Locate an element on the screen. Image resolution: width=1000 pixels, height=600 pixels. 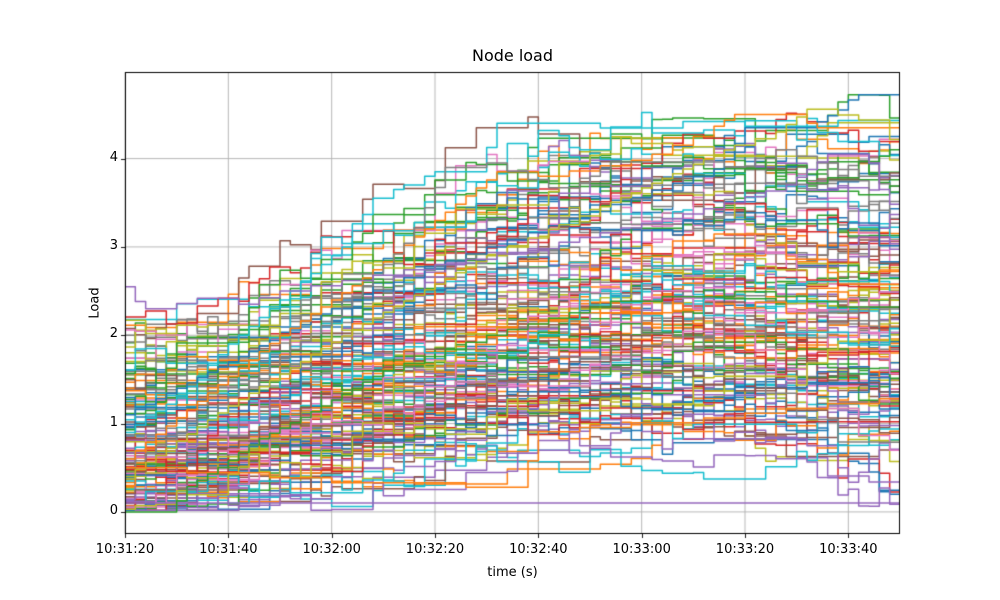
y-tick-label: 1 is located at coordinates (113, 422).